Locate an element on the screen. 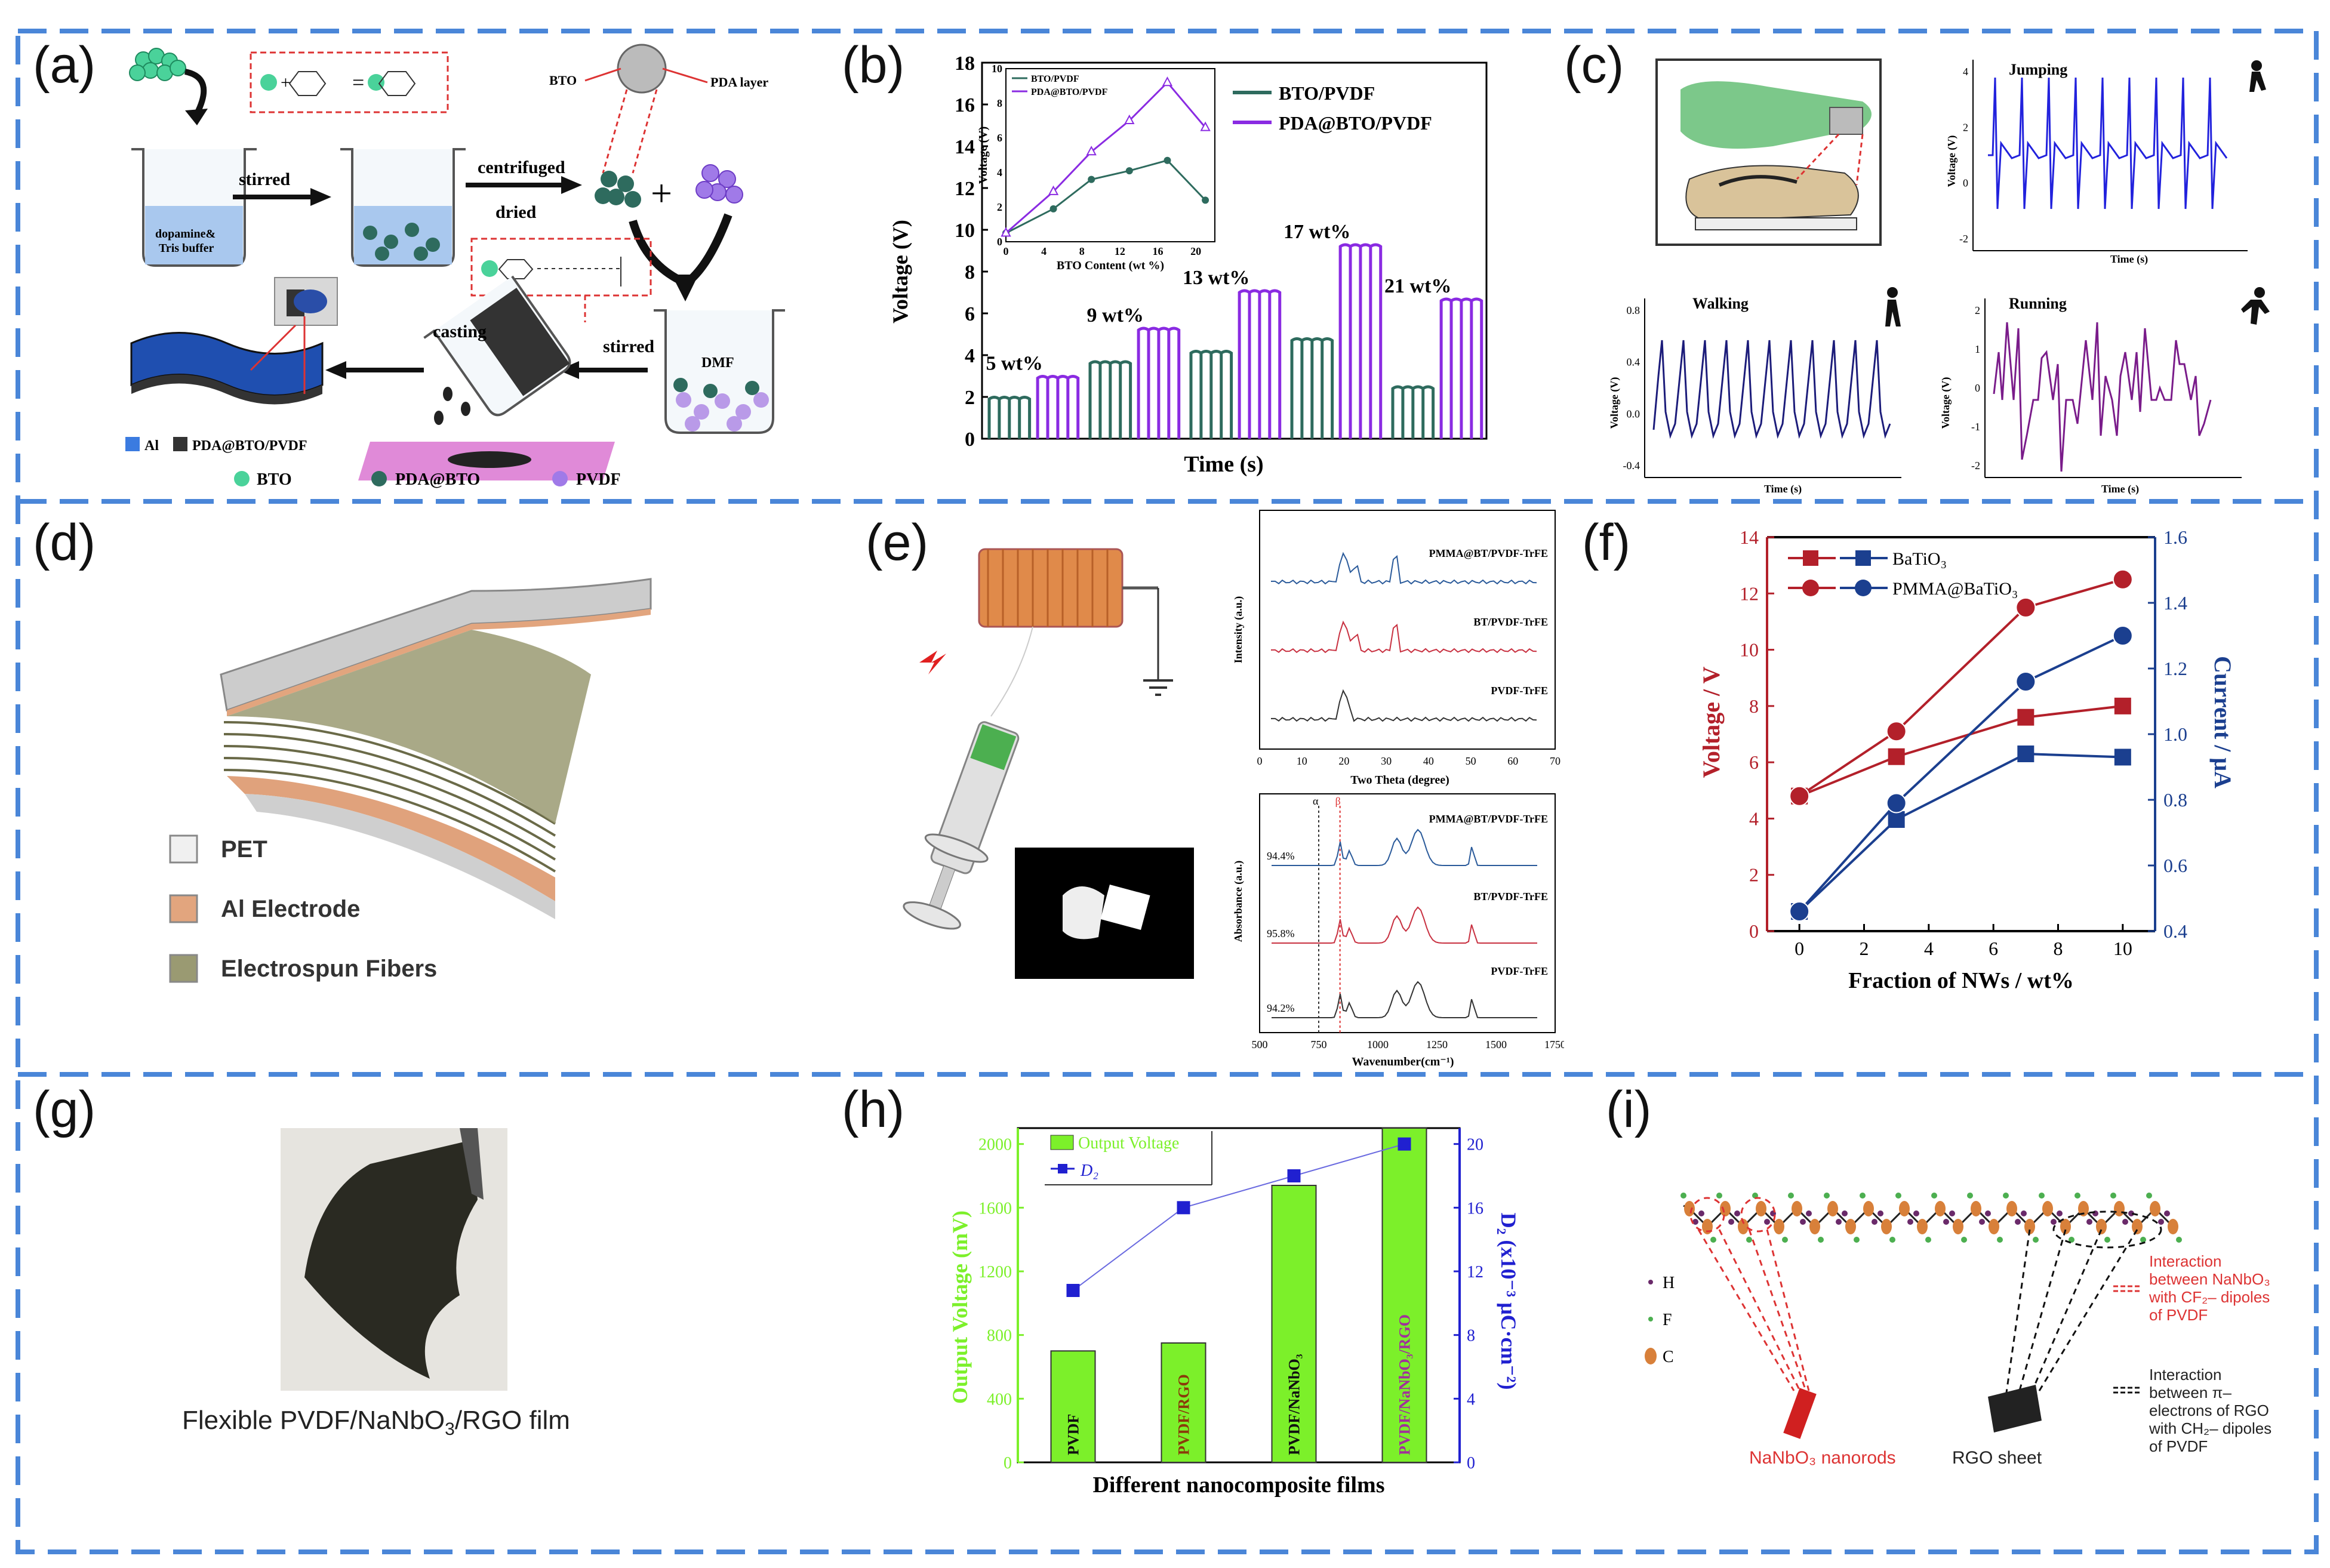 This screenshot has width=2330, height=1568. h-ytick-left-label: 400 is located at coordinates (999, 1399).